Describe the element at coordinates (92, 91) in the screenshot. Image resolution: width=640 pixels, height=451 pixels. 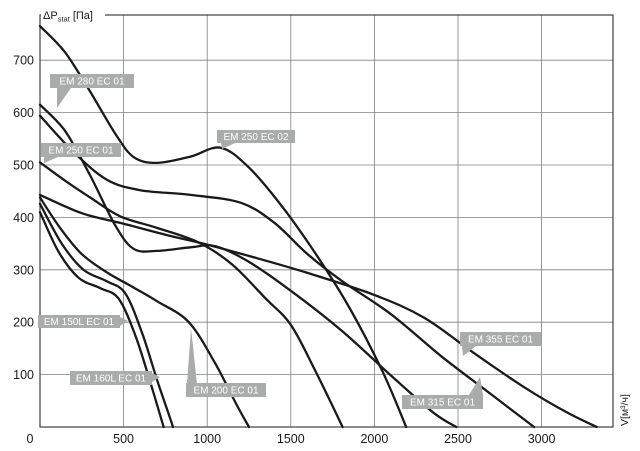
I see `curve-label-em-280-ec-01: EM 280 EC 01` at that location.